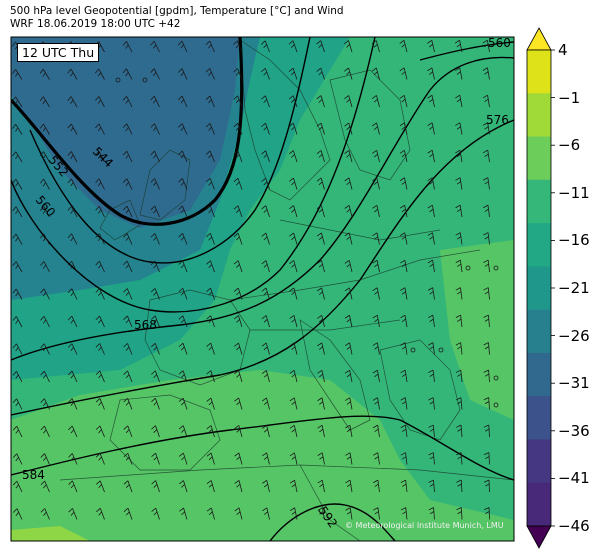 This screenshot has width=603, height=558. I want to click on colorbar-tick-label: −11, so click(574, 192).